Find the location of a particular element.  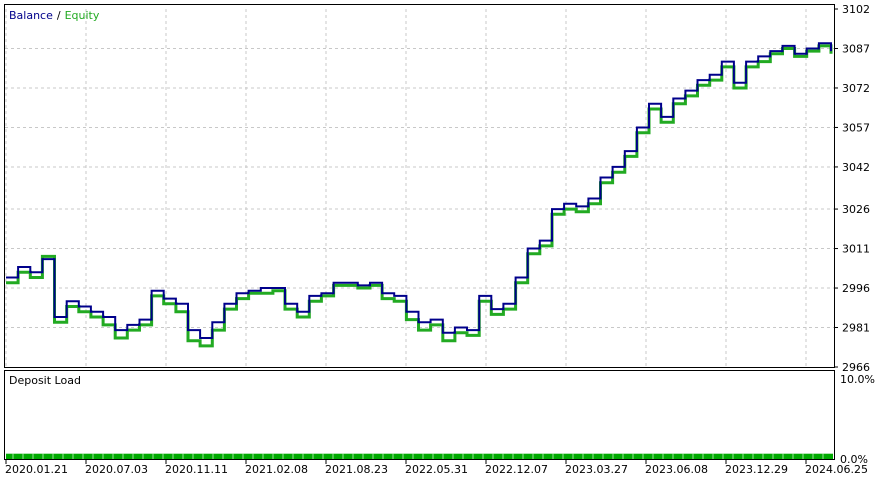

y-tick-label: 3072 is located at coordinates (856, 88).